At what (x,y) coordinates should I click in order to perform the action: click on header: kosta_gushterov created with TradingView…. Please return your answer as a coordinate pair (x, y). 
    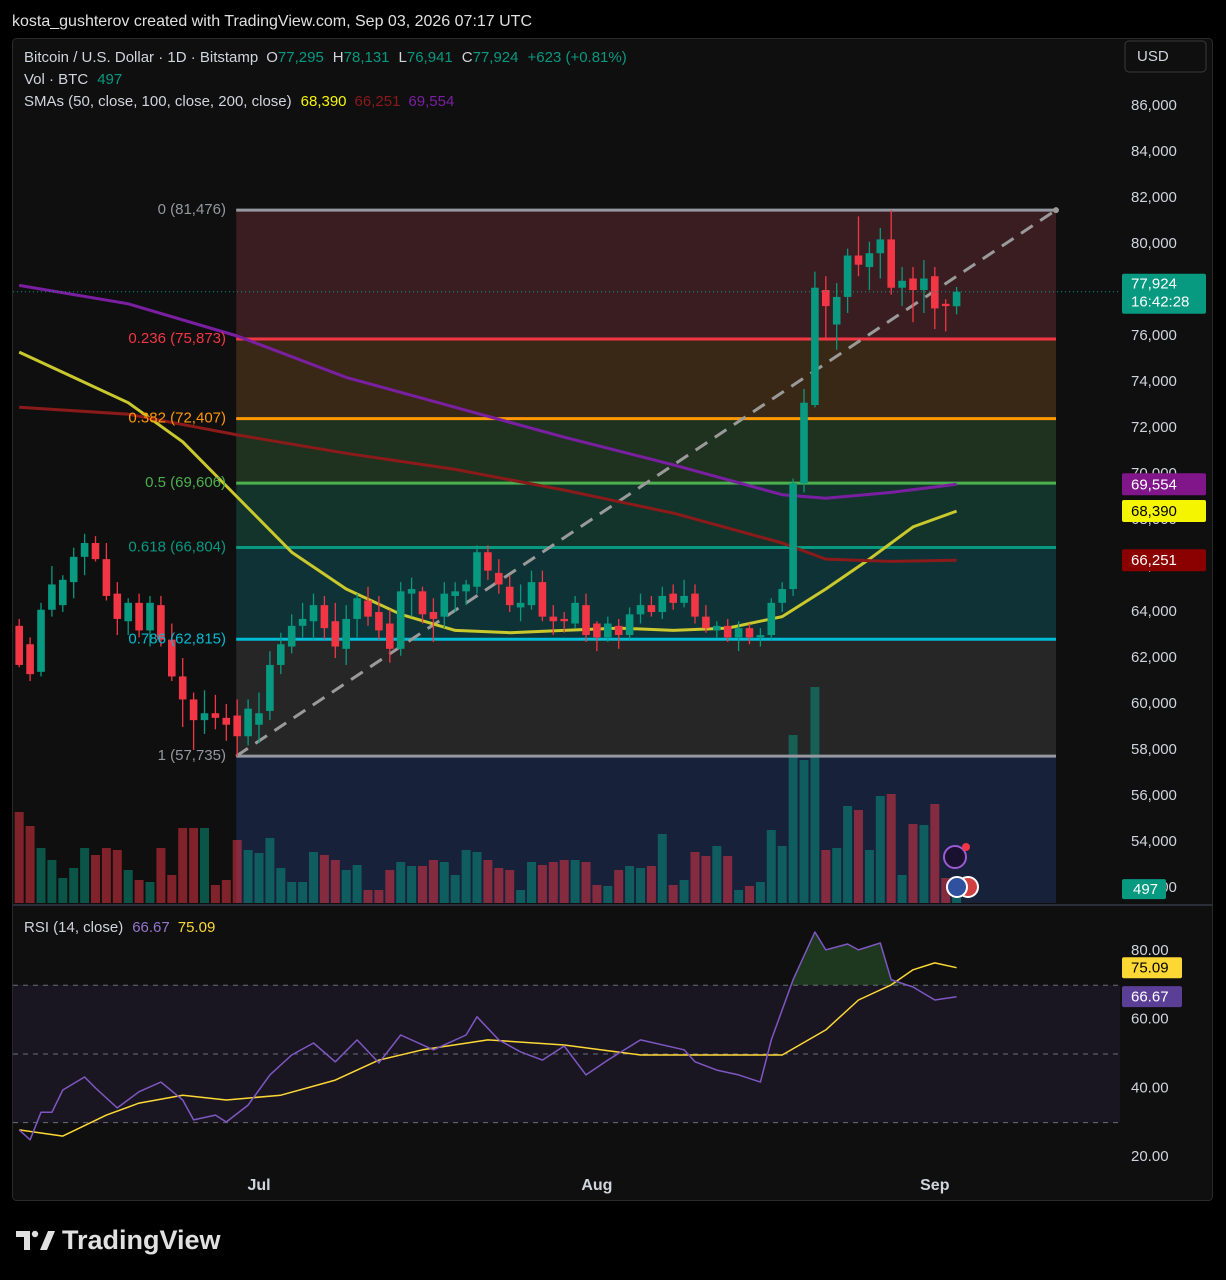
    Looking at the image, I should click on (272, 21).